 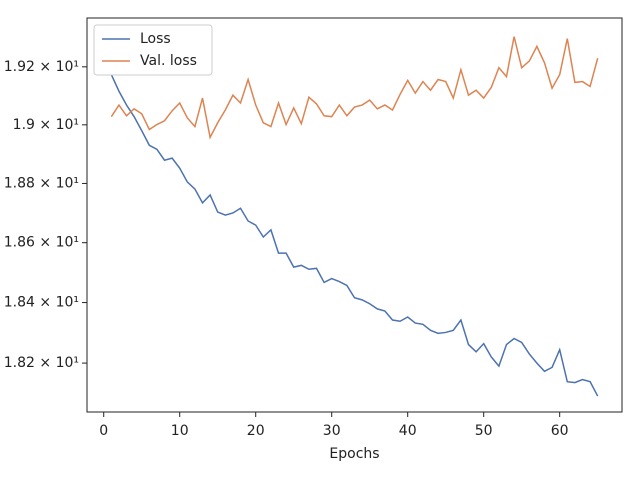 What do you see at coordinates (153, 50) in the screenshot?
I see `legend-box` at bounding box center [153, 50].